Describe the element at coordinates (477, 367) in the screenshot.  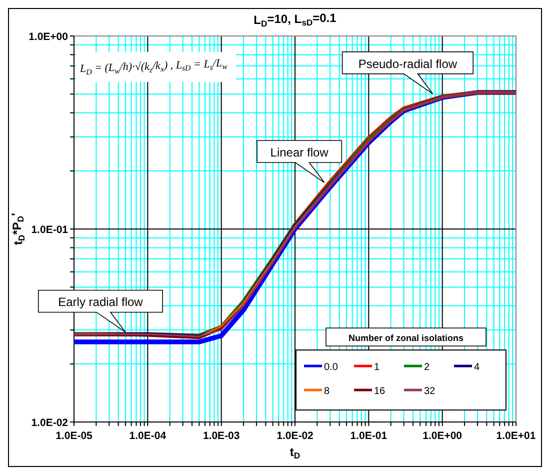
I see `legend-label: 4` at that location.